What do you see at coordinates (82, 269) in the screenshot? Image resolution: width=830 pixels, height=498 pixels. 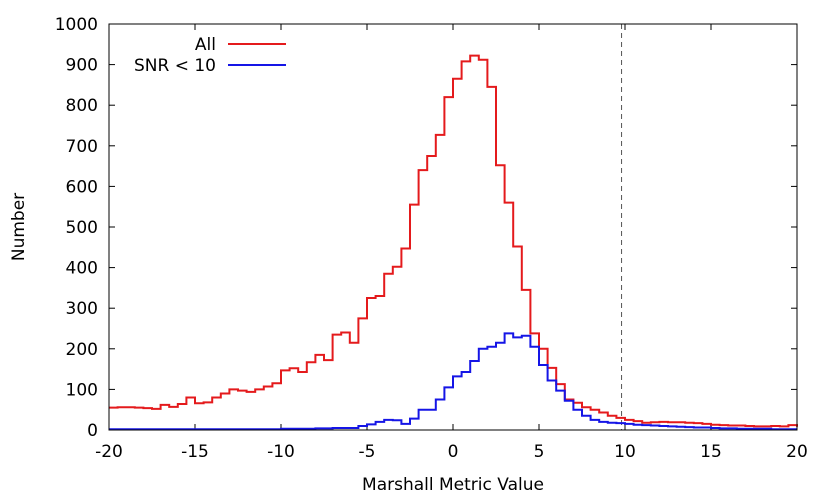 I see `y-tick-label: 400` at bounding box center [82, 269].